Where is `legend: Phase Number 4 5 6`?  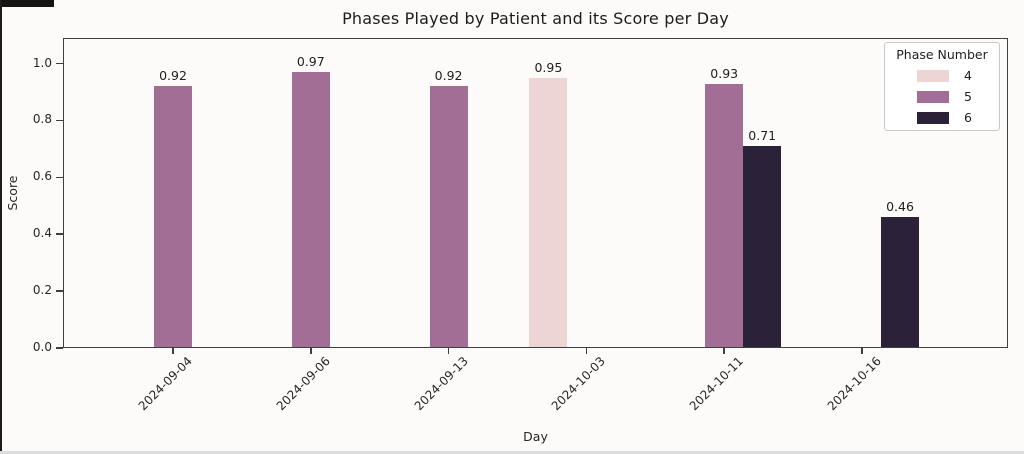
legend: Phase Number 4 5 6 is located at coordinates (942, 86).